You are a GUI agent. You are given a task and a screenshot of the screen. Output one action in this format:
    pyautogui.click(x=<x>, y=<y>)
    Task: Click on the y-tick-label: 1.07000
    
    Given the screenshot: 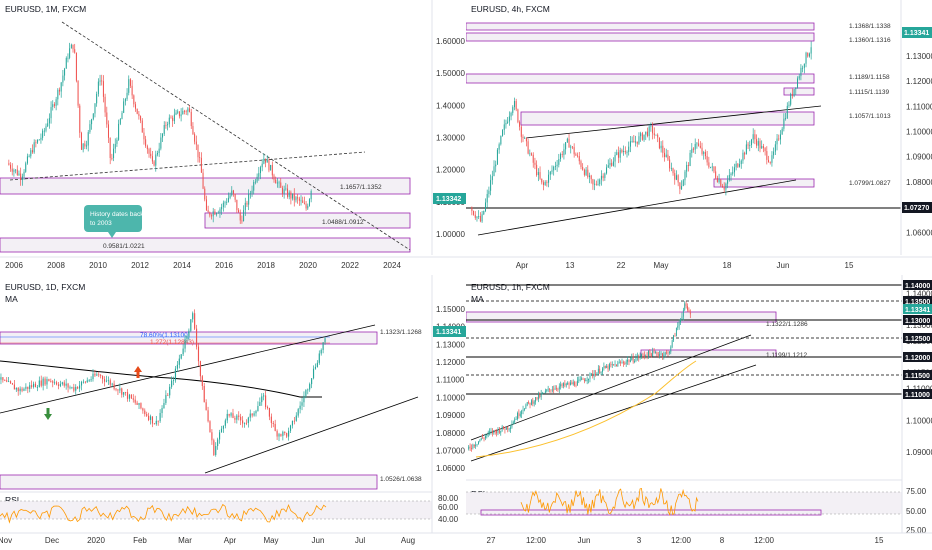 What is the action you would take?
    pyautogui.click(x=450, y=450)
    